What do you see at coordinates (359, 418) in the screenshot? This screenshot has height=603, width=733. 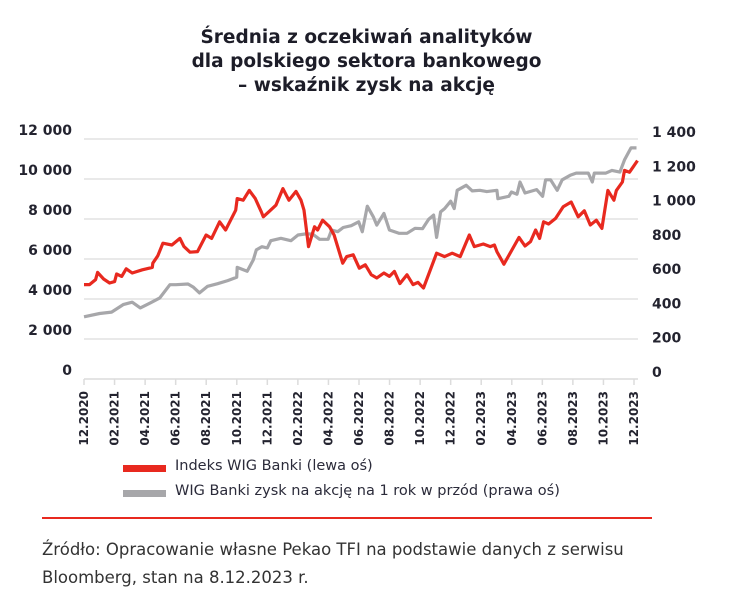 I see `x-tick-label: 06.2022` at bounding box center [359, 418].